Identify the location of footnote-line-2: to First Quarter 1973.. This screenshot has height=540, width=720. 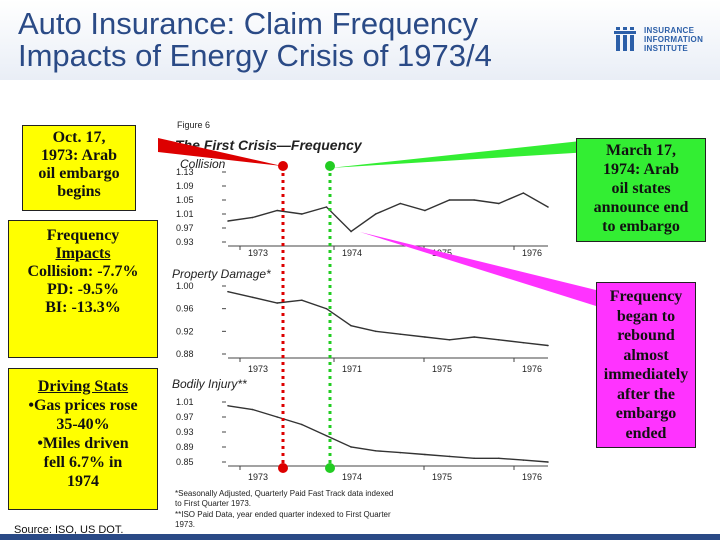
(213, 503).